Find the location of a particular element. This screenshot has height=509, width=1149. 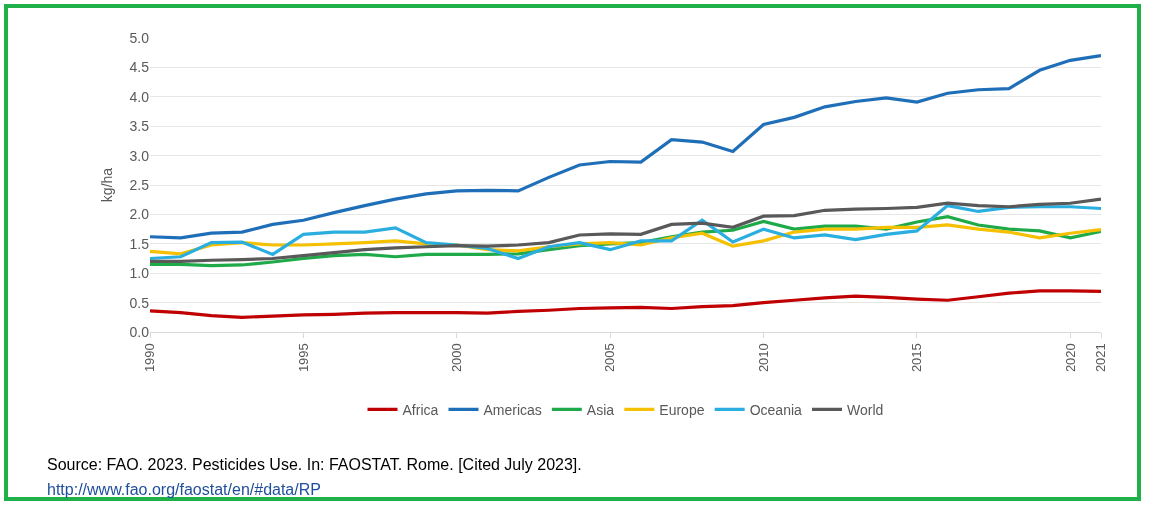

y-tick-label: 2.0 is located at coordinates (139, 214).